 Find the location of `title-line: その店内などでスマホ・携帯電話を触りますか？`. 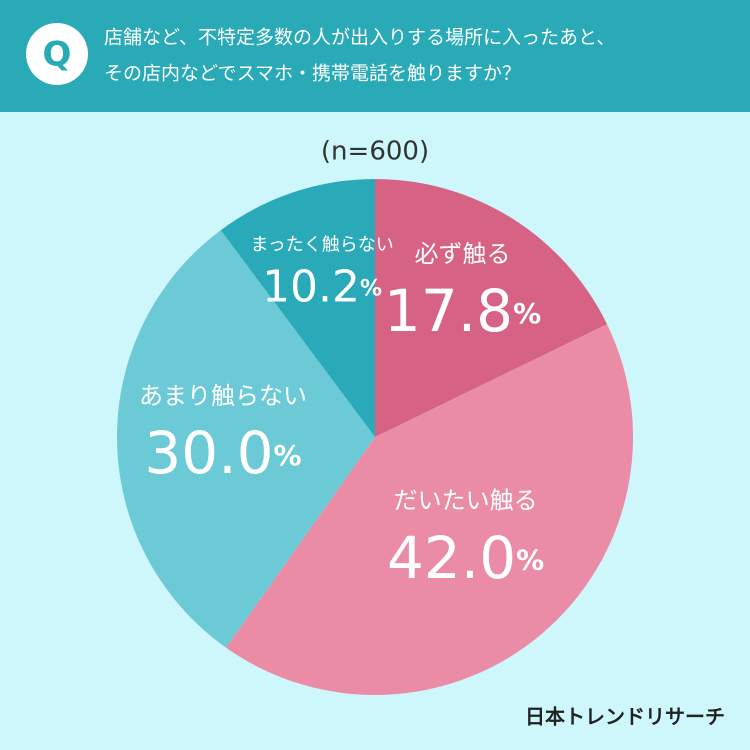

title-line: その店内などでスマホ・携帯電話を触りますか？ is located at coordinates (312, 74).